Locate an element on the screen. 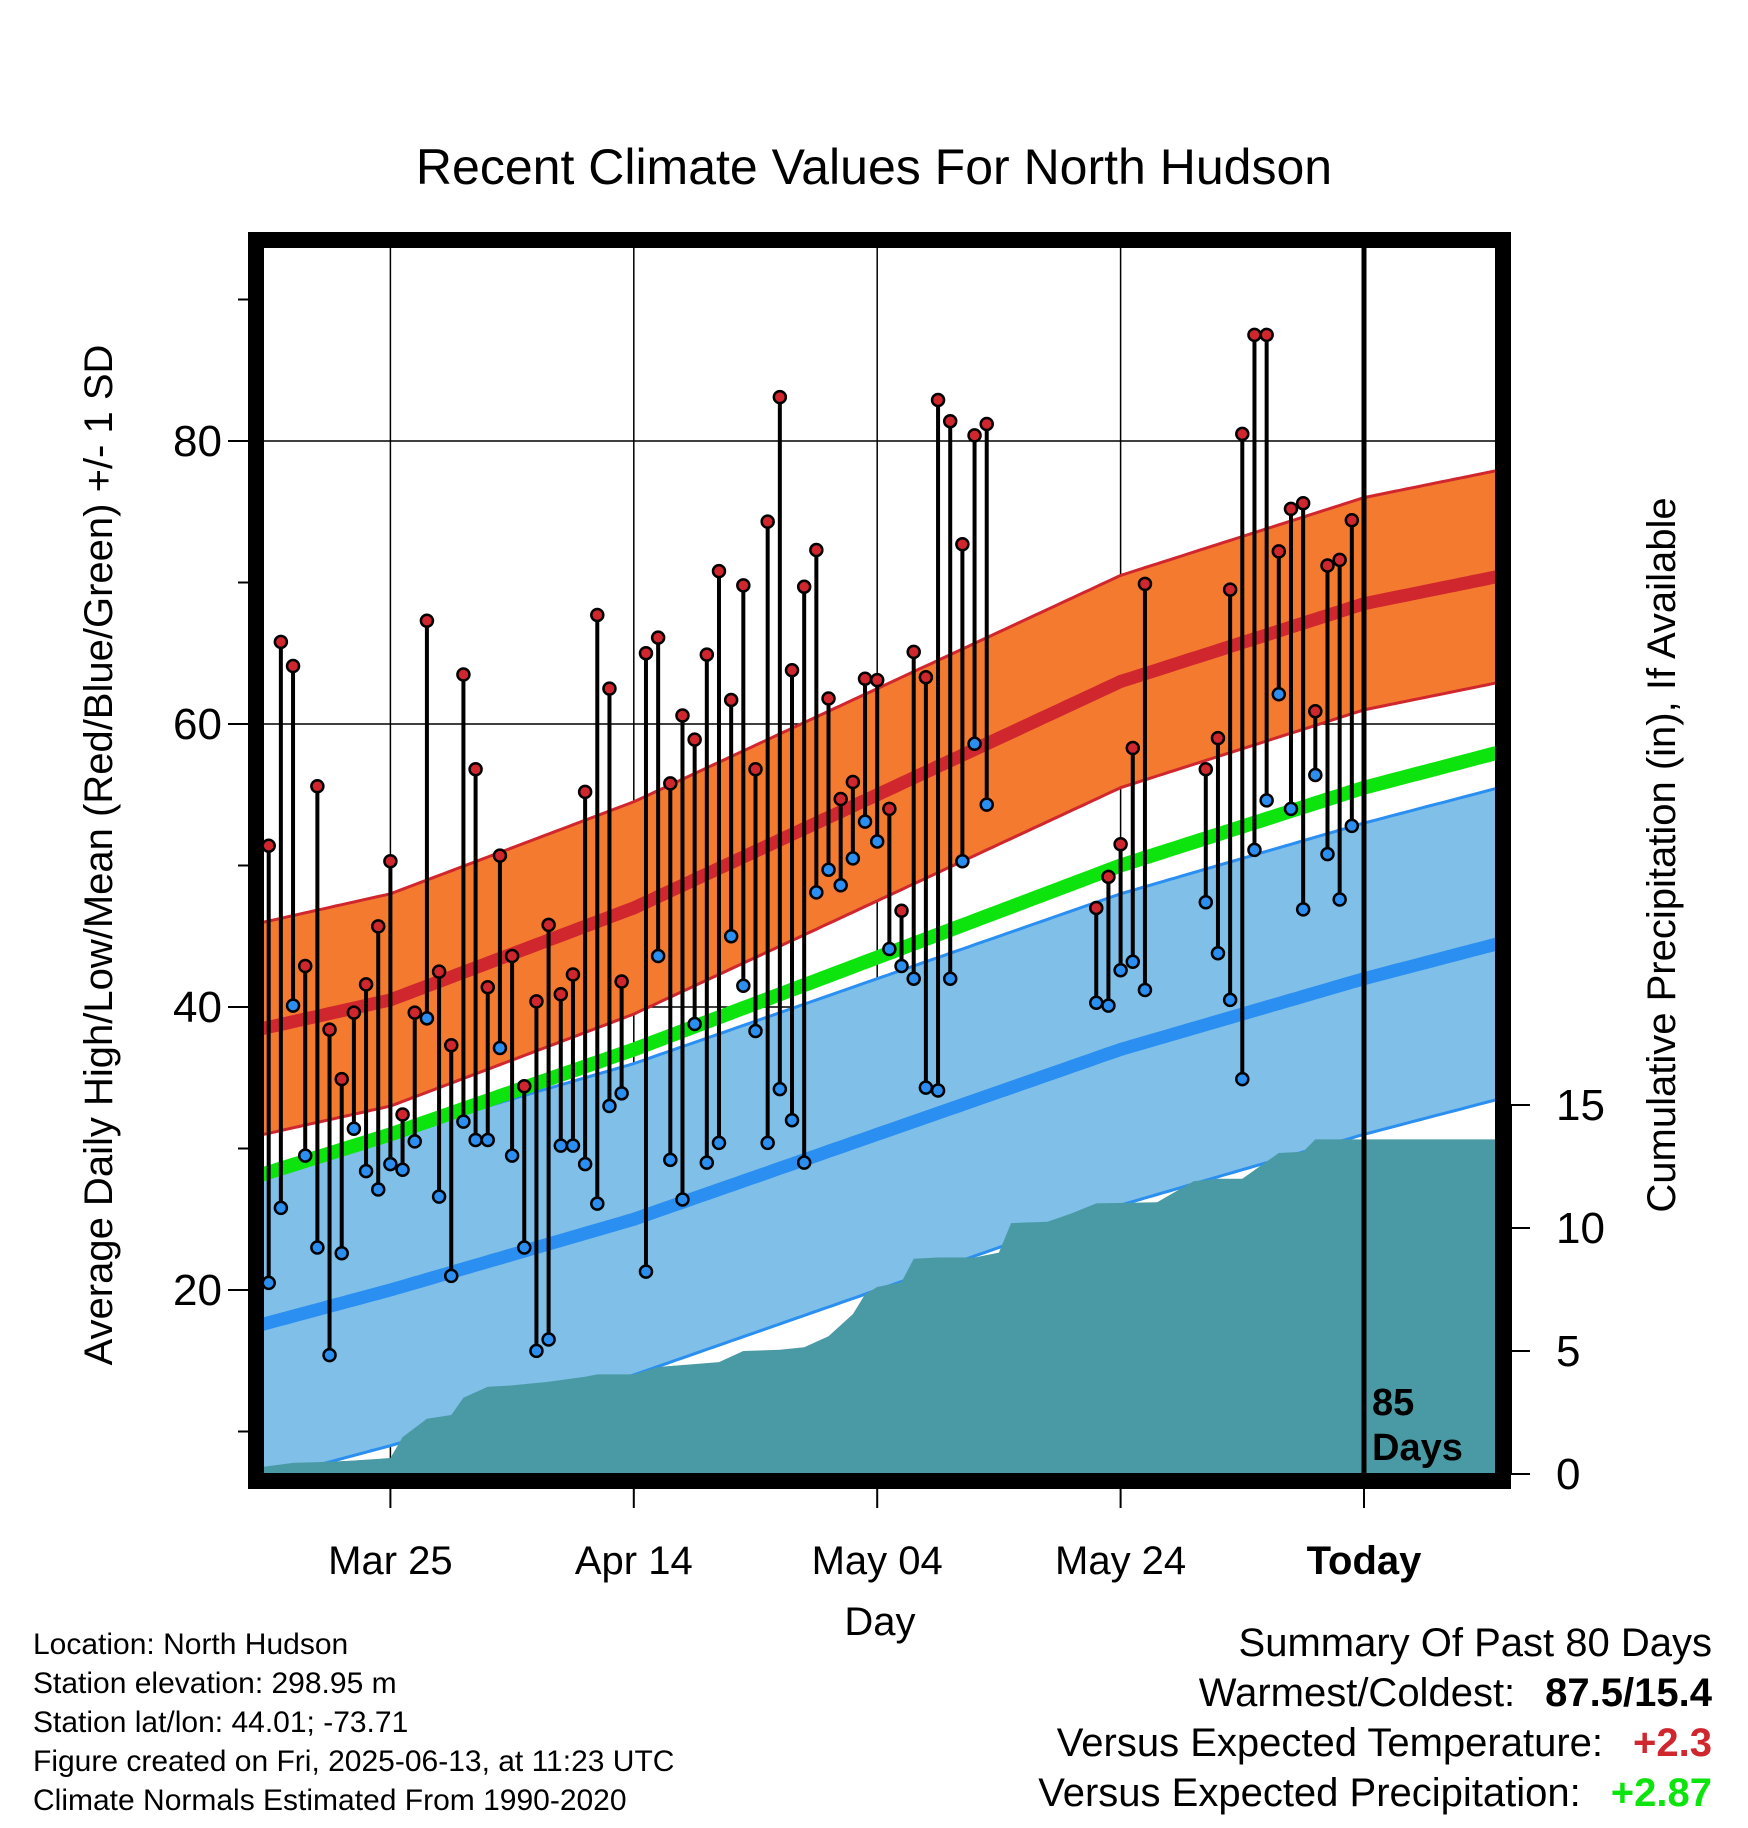  precip-area is located at coordinates (879, 1306).